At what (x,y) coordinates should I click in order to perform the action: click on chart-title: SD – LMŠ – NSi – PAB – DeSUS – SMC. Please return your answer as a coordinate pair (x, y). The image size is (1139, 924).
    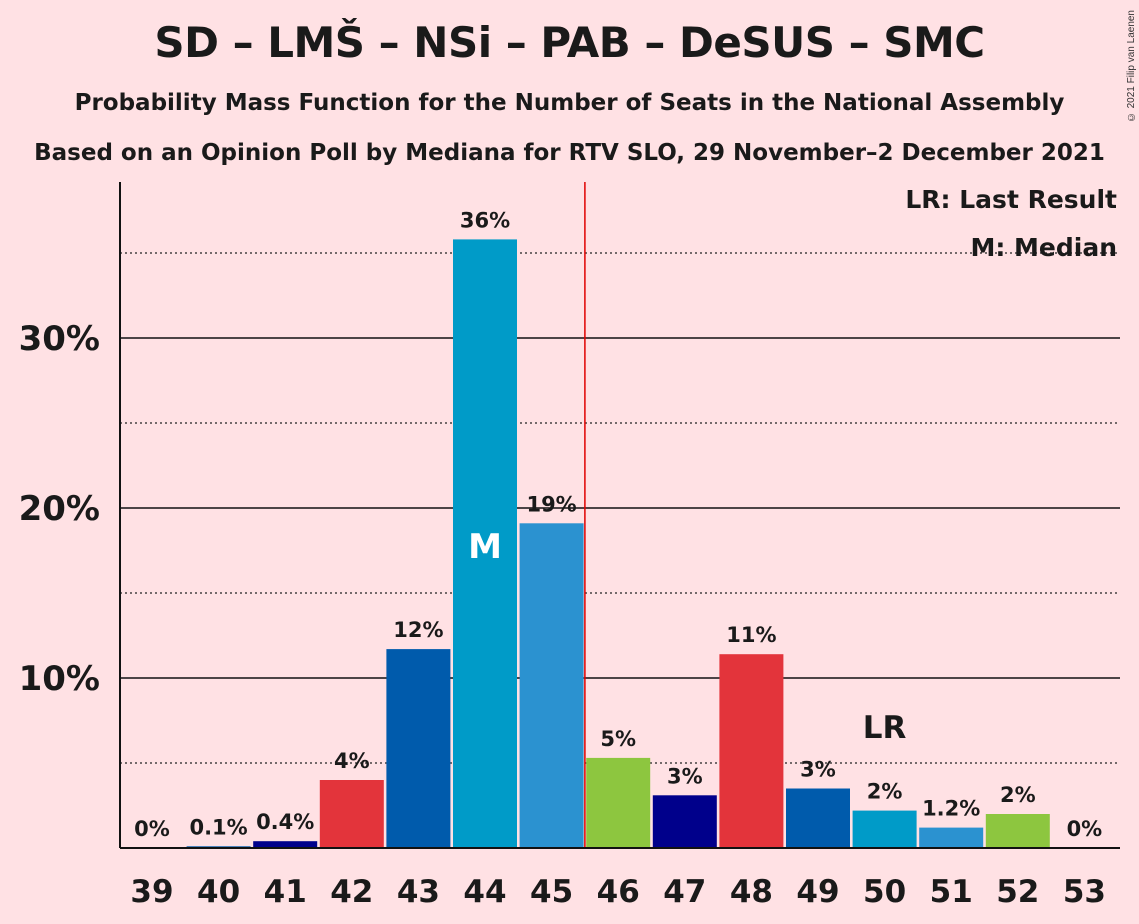
    Looking at the image, I should click on (569, 42).